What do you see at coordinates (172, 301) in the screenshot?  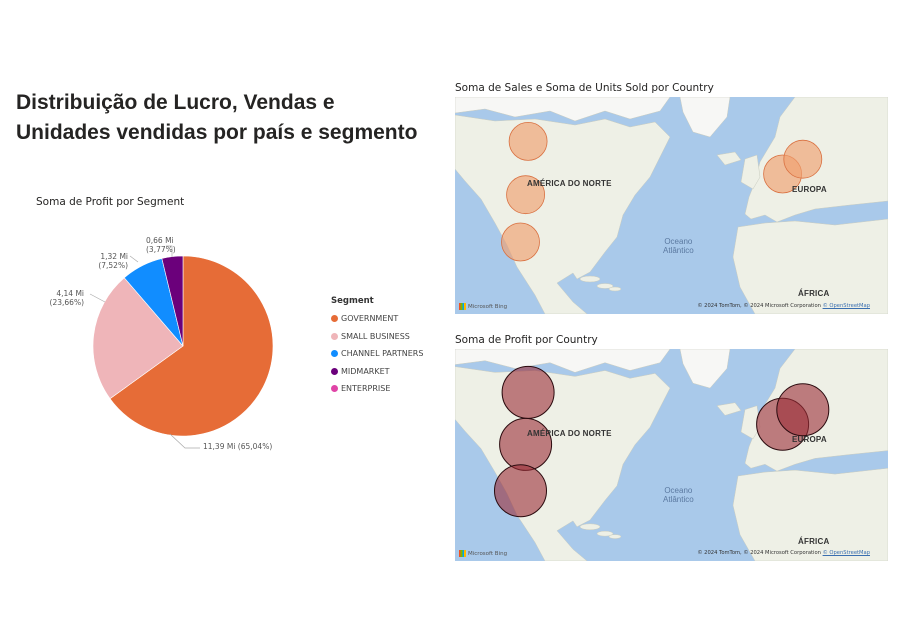 I see `pie-slice-midmarket` at bounding box center [172, 301].